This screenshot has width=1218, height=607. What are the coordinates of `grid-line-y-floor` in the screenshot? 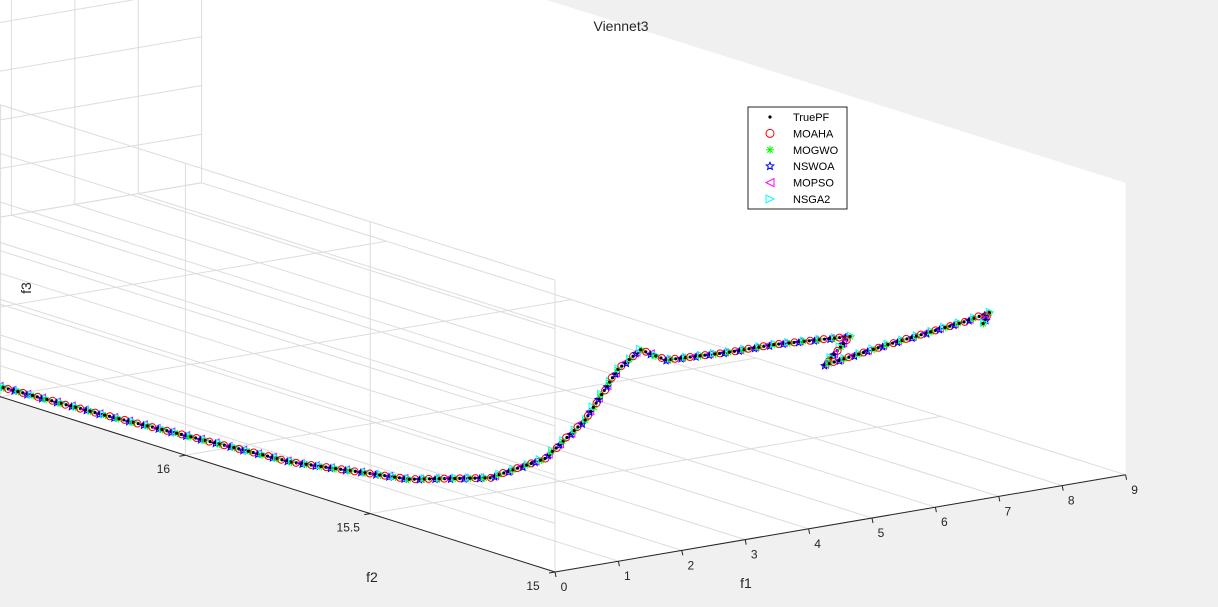 It's located at (193, 274).